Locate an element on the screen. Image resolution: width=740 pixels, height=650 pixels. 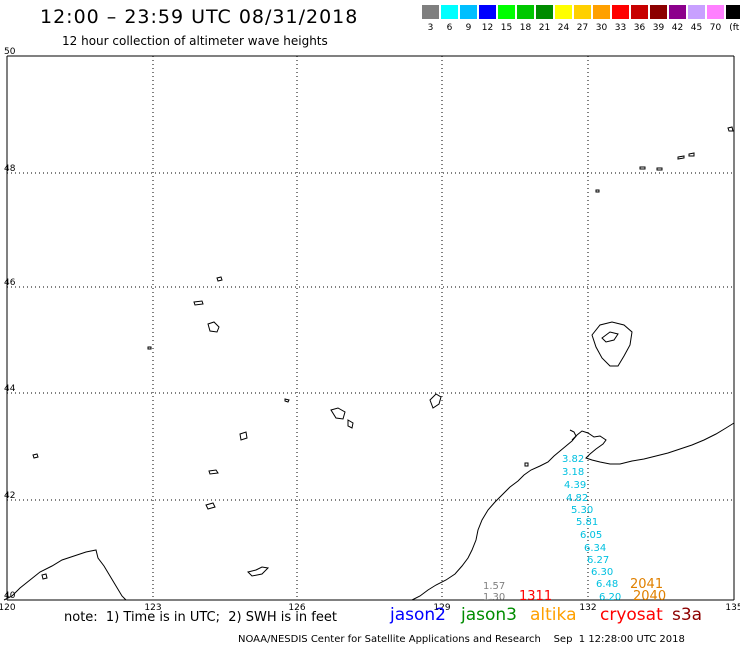
longitude-label: 129 is located at coordinates (441, 608).